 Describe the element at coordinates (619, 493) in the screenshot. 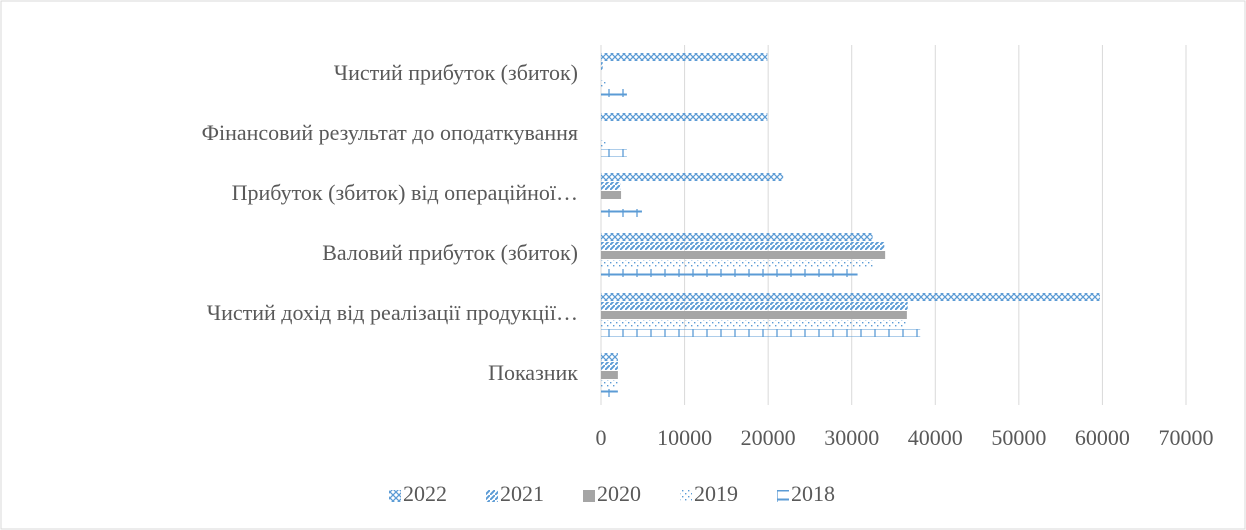

I see `legend-label: 2020` at that location.